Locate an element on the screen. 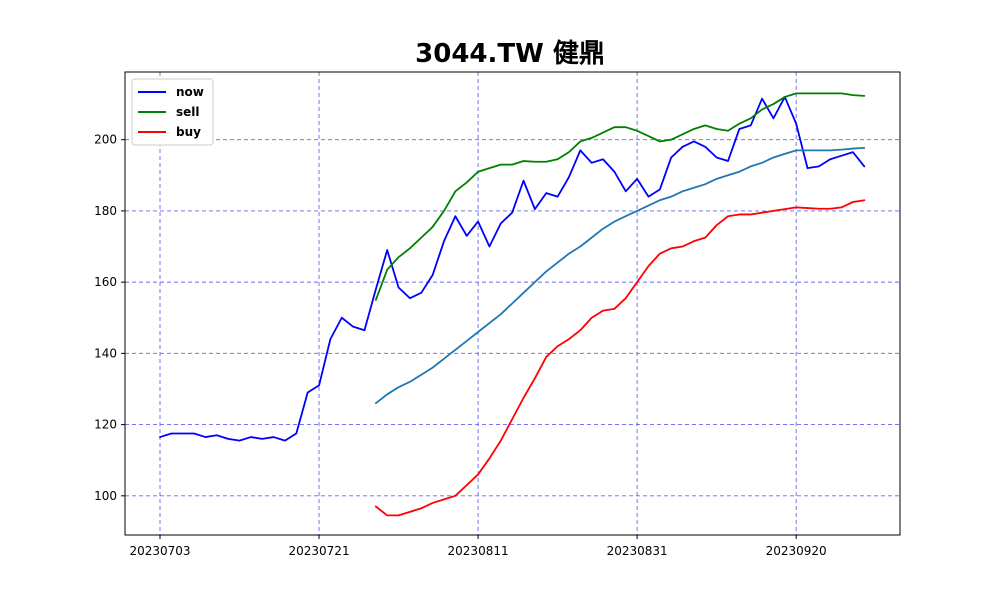  y-tick-label: 120 is located at coordinates (105, 425).